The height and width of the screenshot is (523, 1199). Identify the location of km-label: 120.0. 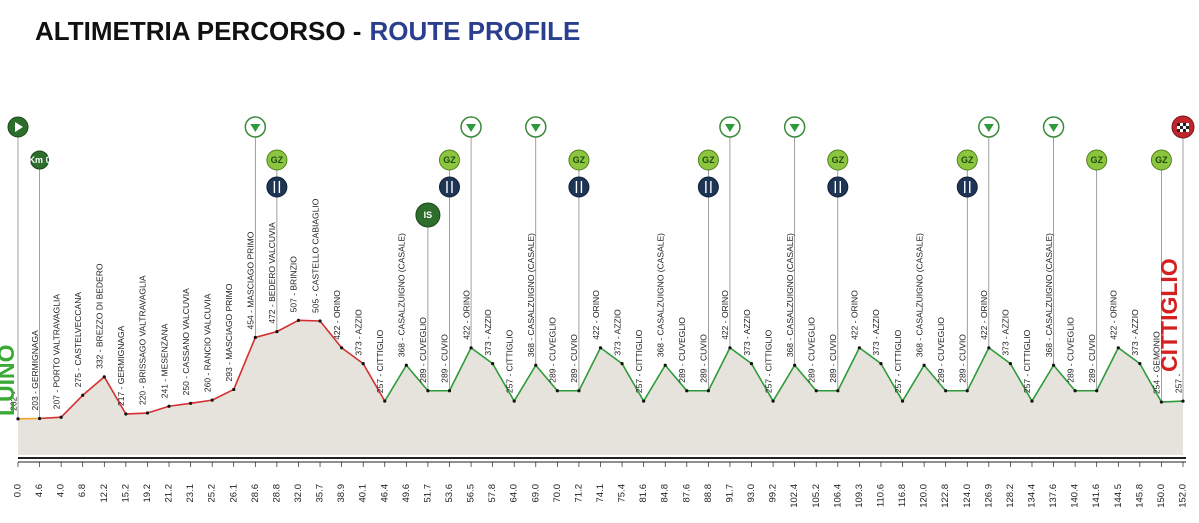
(924, 496).